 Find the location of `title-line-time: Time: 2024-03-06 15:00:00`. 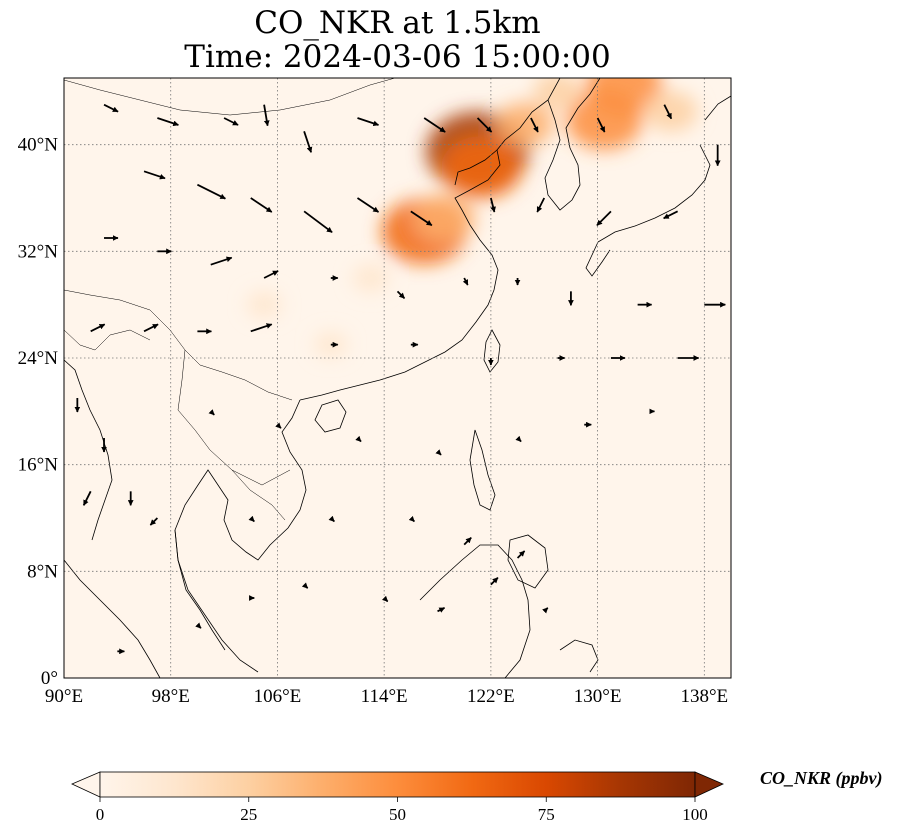

title-line-time: Time: 2024-03-06 15:00:00 is located at coordinates (397, 57).